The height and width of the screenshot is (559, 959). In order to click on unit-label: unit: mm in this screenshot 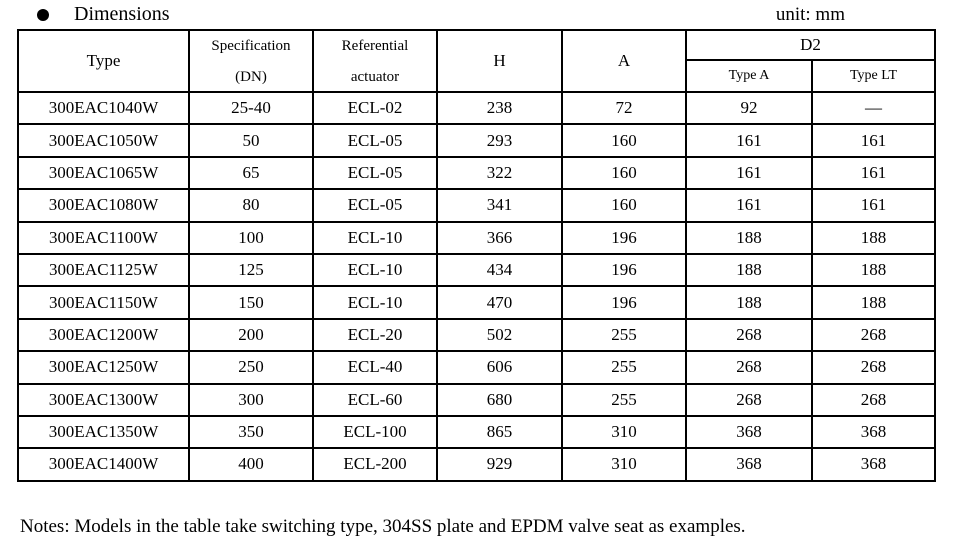, I will do `click(810, 14)`.